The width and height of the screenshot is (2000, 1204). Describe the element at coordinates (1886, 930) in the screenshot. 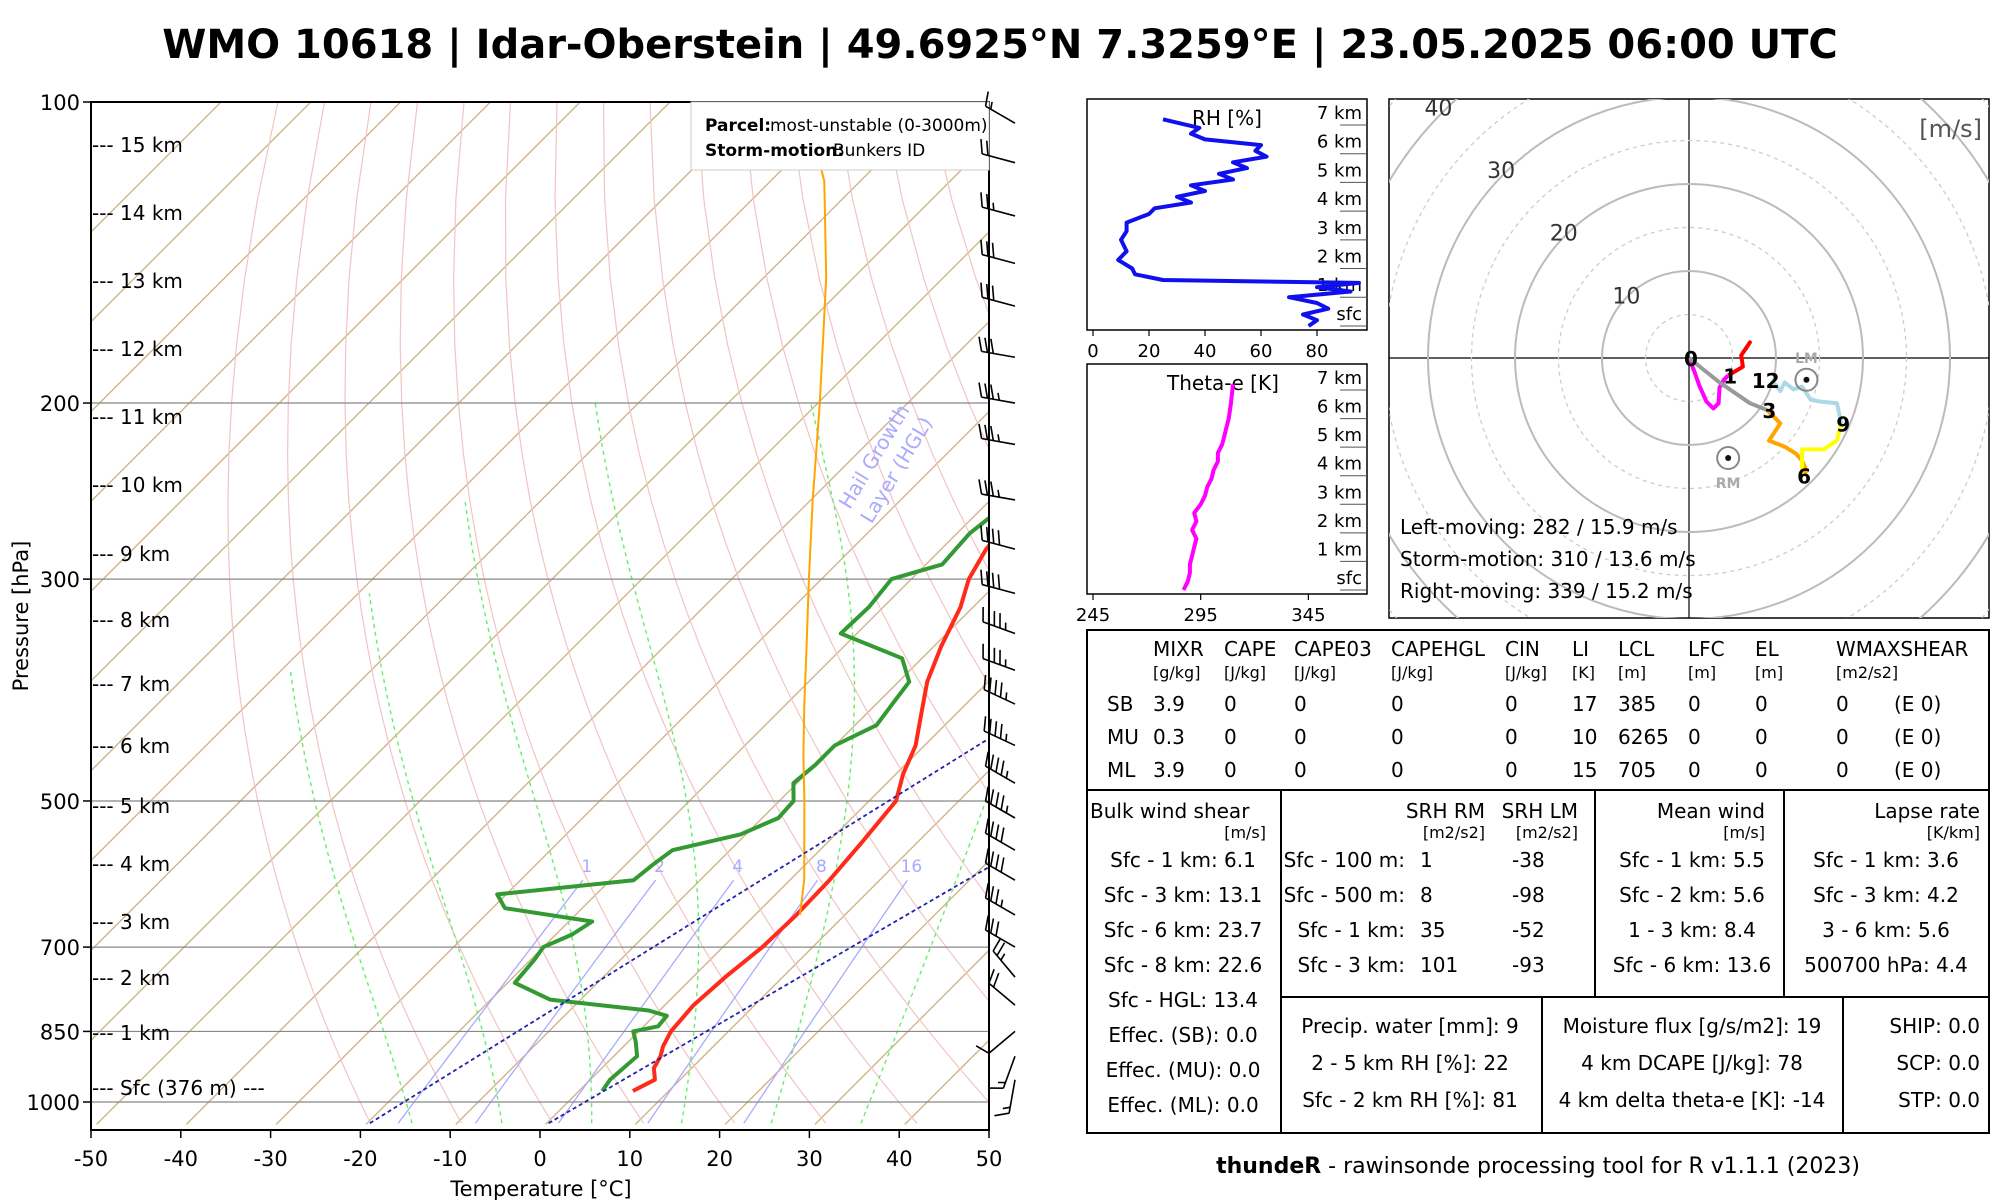

I see `lapse-rate-item: 3 - 6 km: 5.6` at that location.